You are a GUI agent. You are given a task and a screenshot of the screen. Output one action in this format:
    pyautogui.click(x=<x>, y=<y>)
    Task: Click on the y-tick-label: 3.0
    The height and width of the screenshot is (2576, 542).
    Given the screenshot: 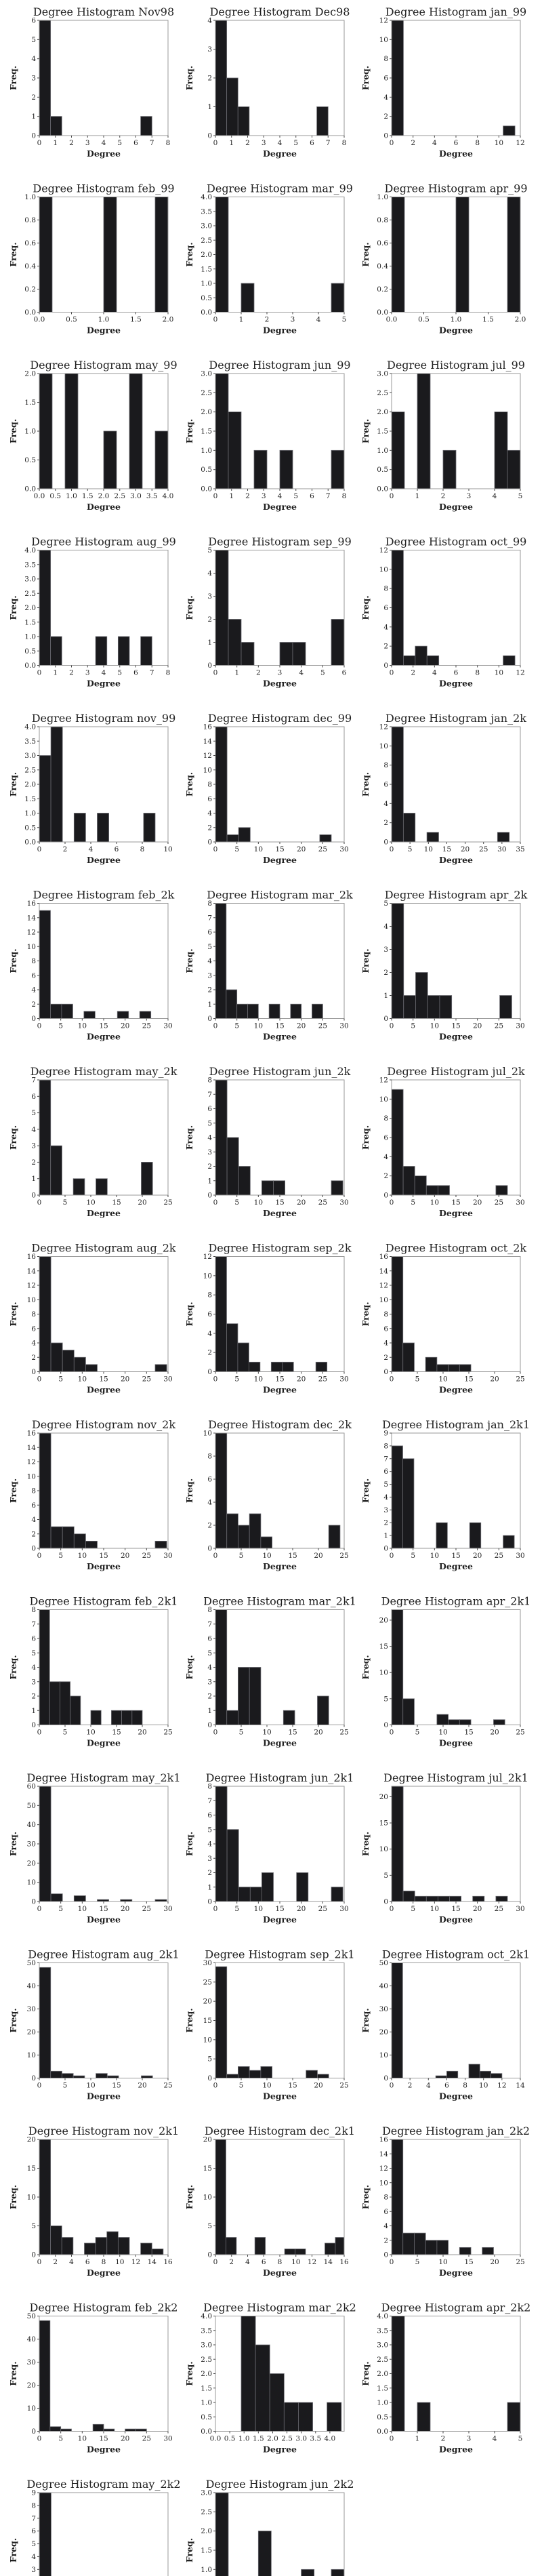 What is the action you would take?
    pyautogui.click(x=206, y=2493)
    